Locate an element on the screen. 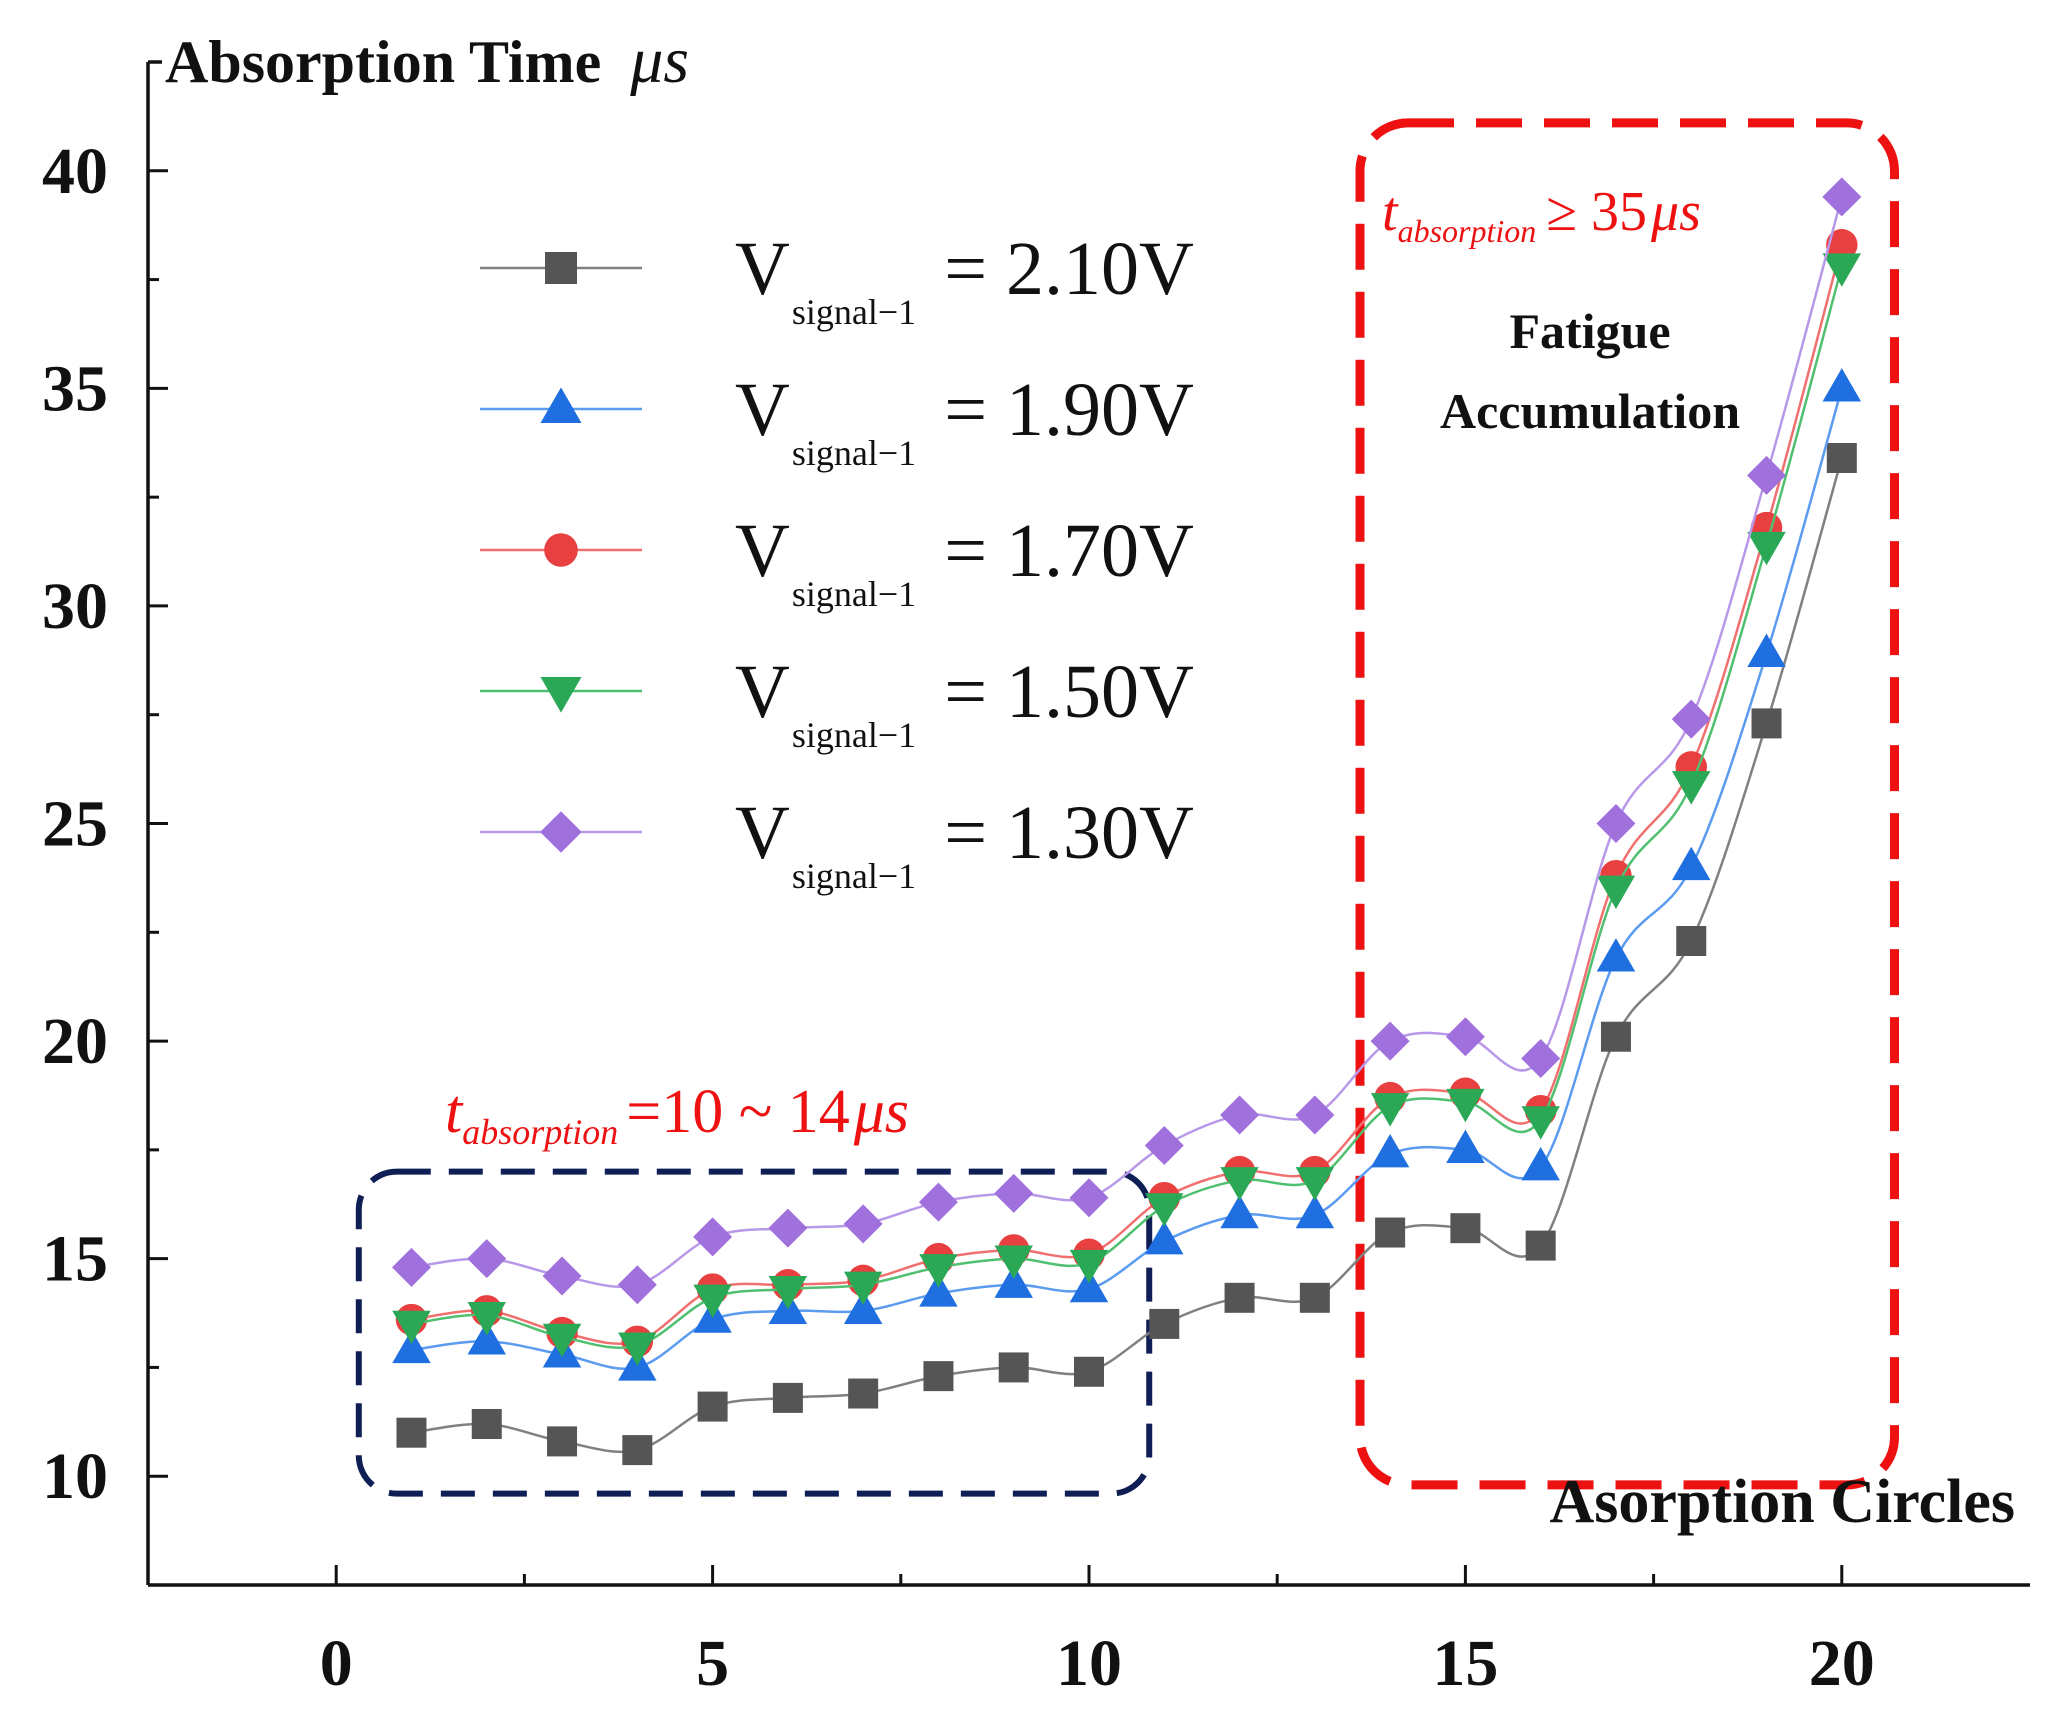 This screenshot has width=2055, height=1710. high-region-label-t: t is located at coordinates (1390, 212).